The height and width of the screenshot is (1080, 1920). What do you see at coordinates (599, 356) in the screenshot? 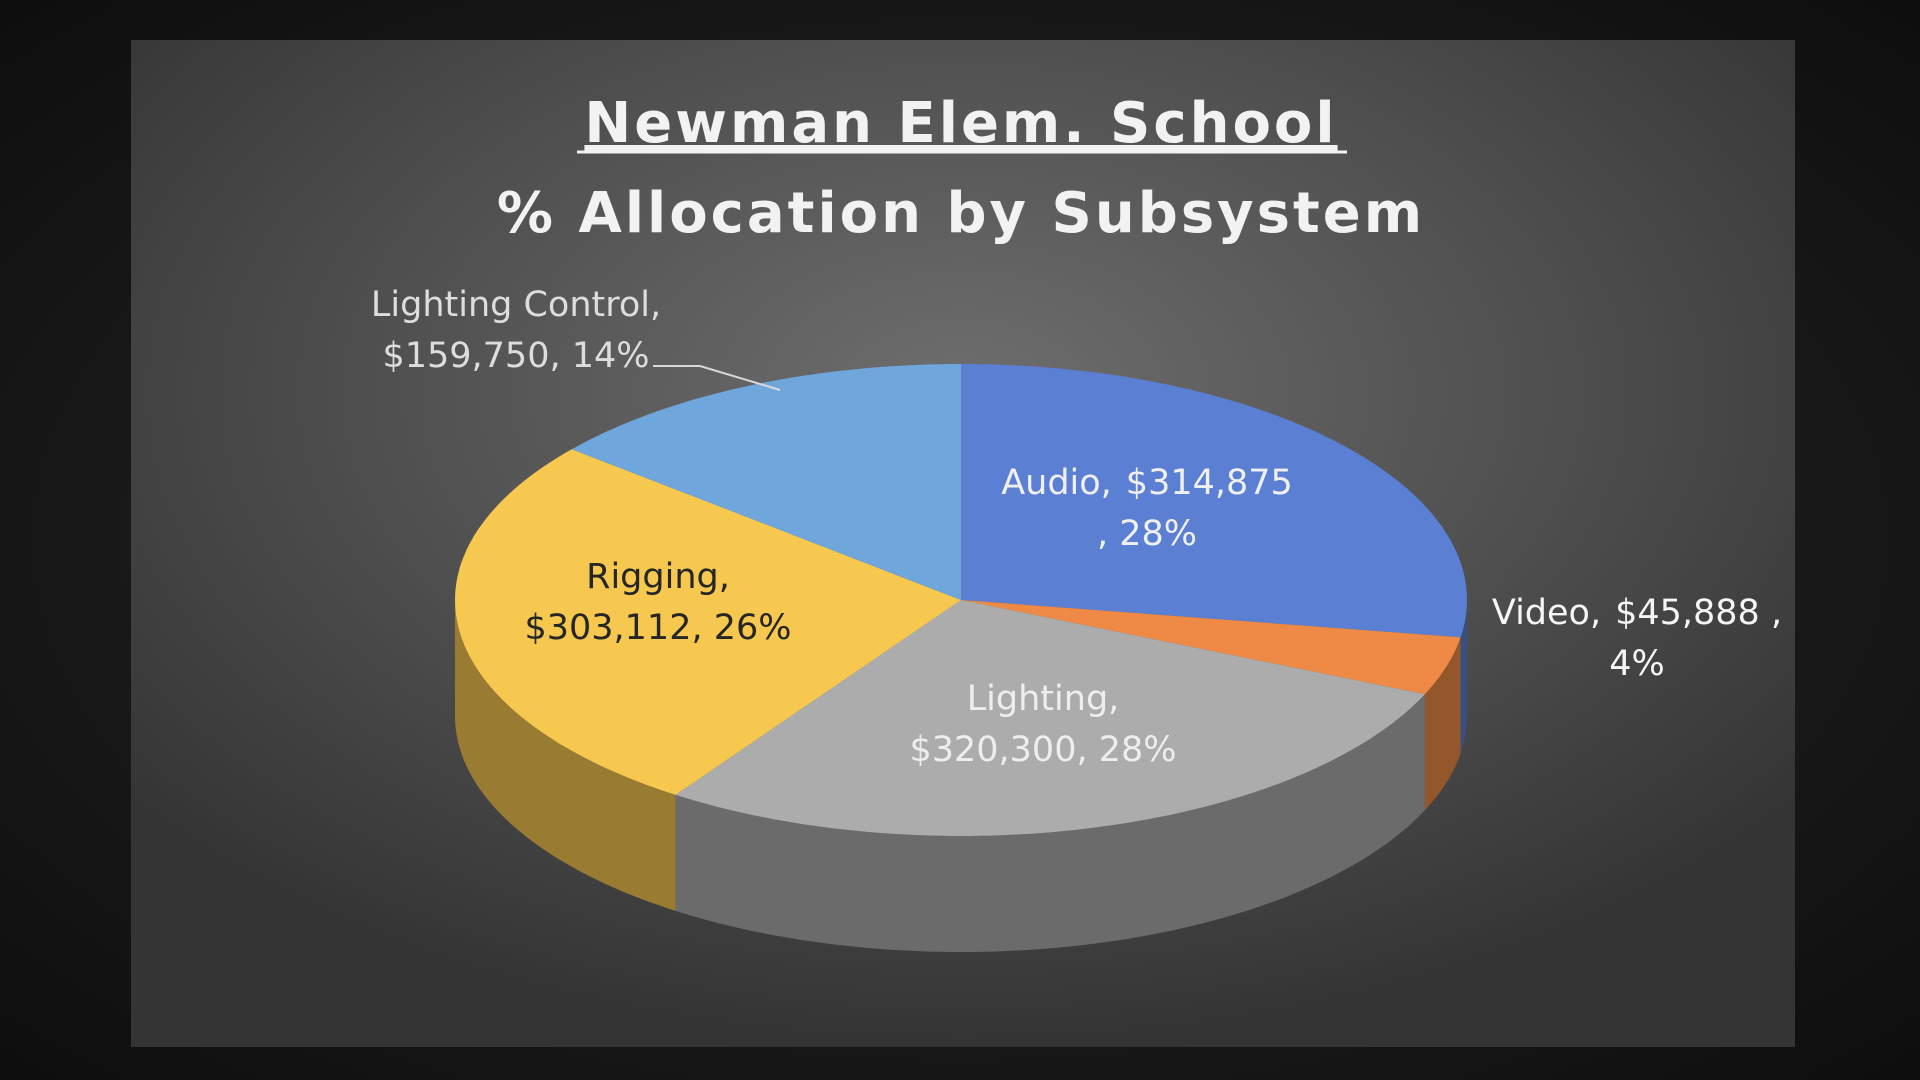
I see `percent-label: , 14%` at bounding box center [599, 356].